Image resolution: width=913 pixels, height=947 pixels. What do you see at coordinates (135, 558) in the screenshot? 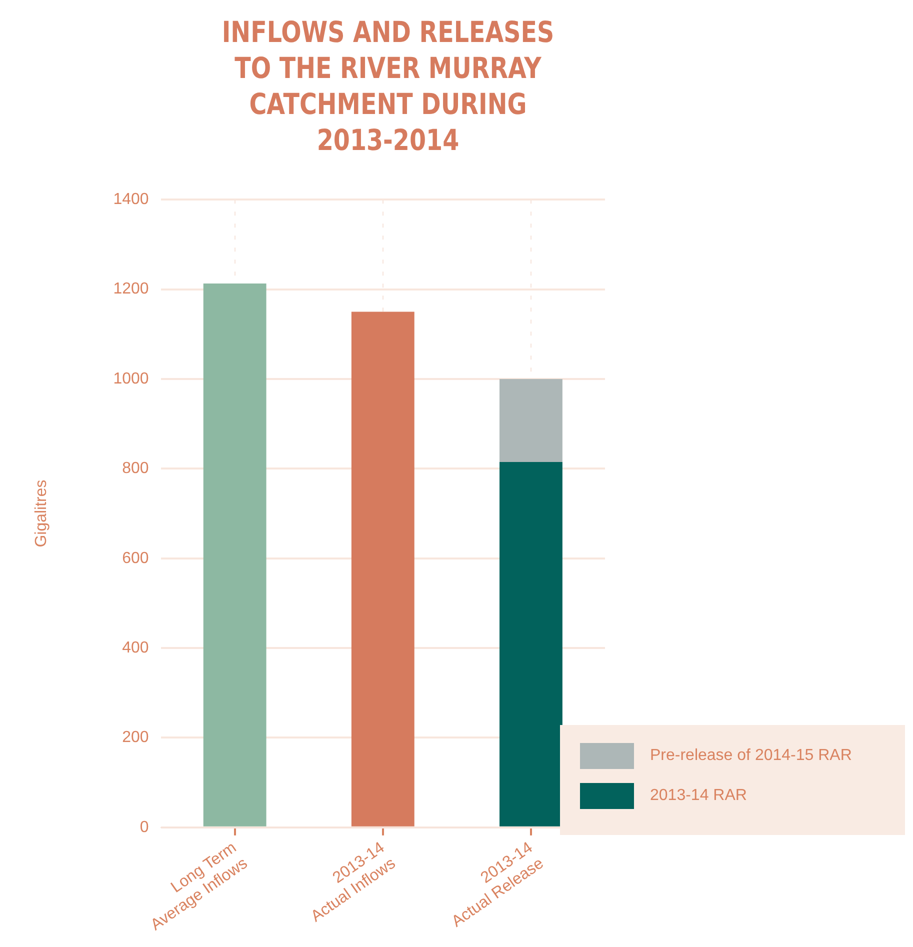
I see `y-tick-label: 600` at bounding box center [135, 558].